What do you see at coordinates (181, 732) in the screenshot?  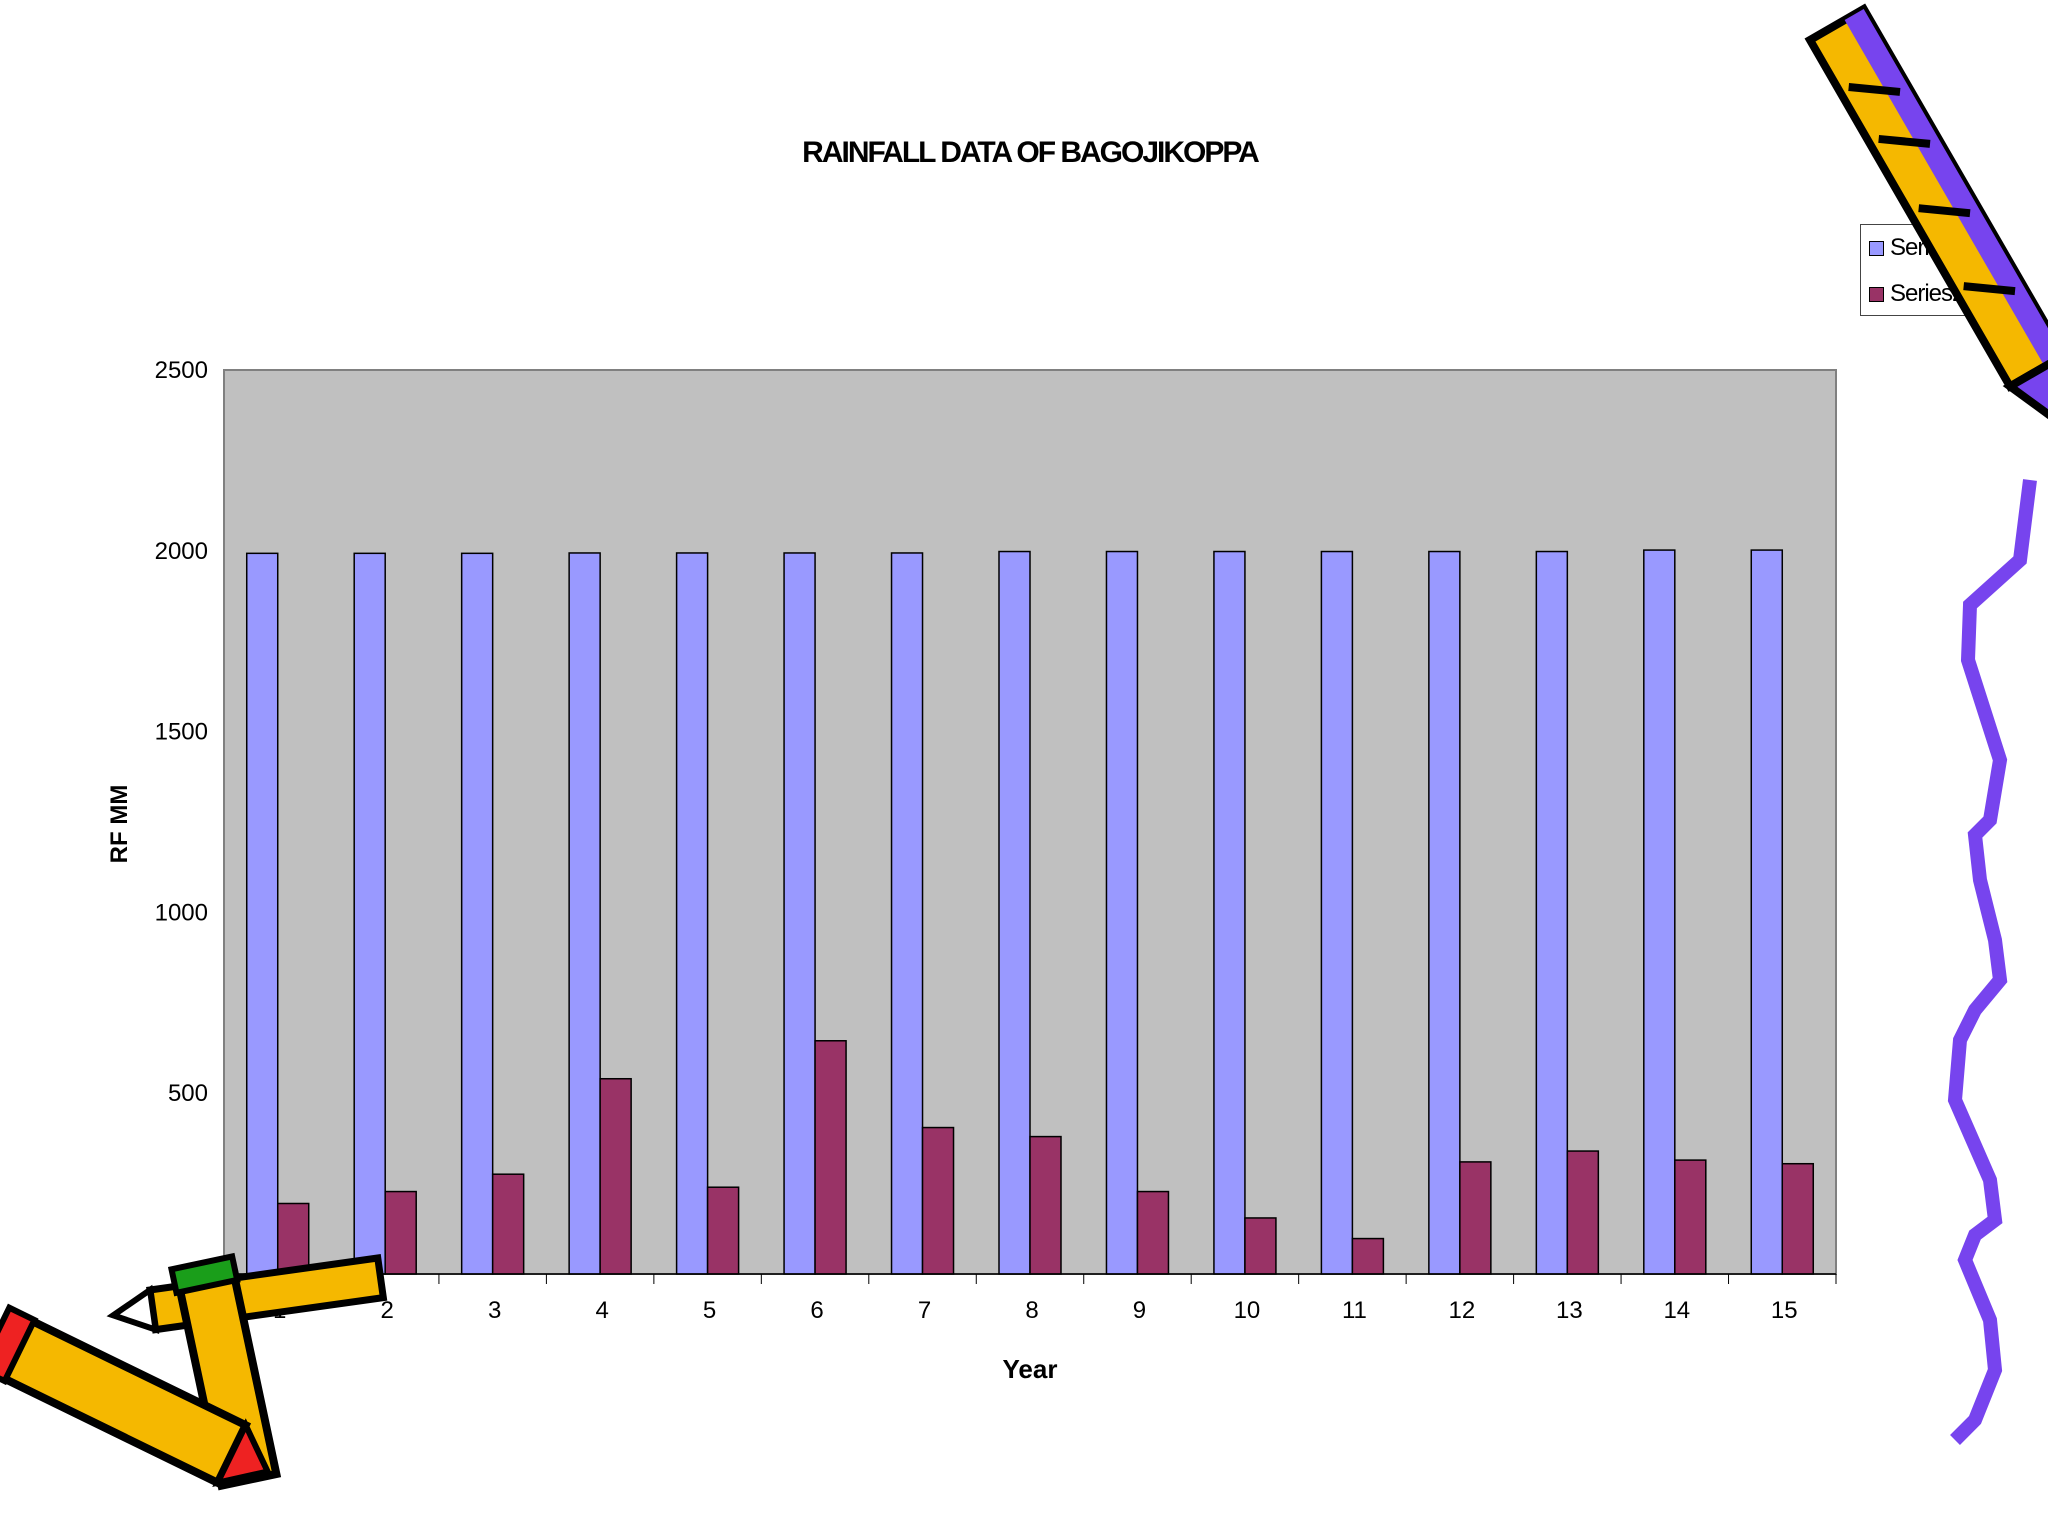 I see `y-tick-label: 1500` at bounding box center [181, 732].